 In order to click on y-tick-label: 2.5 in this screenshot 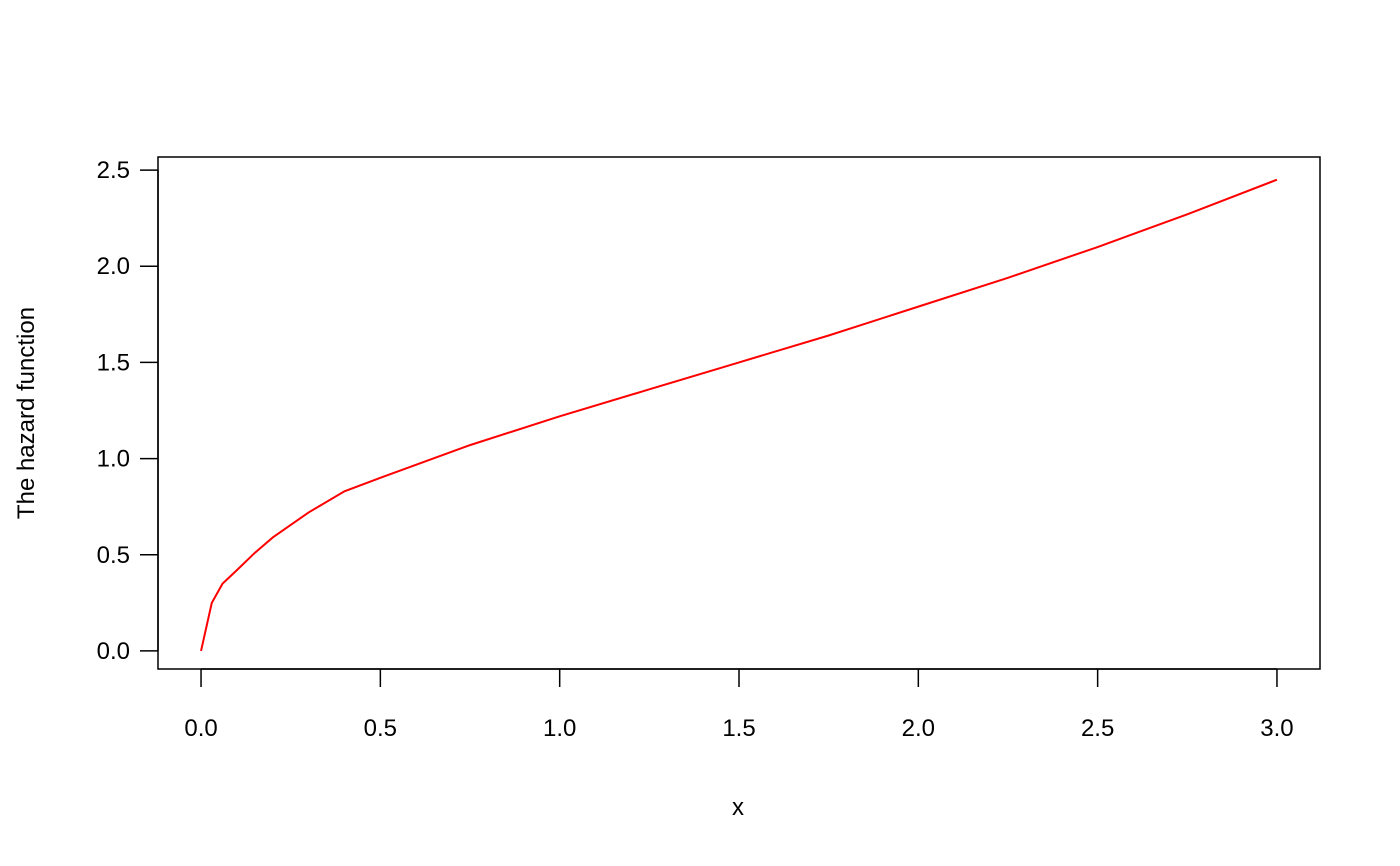, I will do `click(113, 170)`.